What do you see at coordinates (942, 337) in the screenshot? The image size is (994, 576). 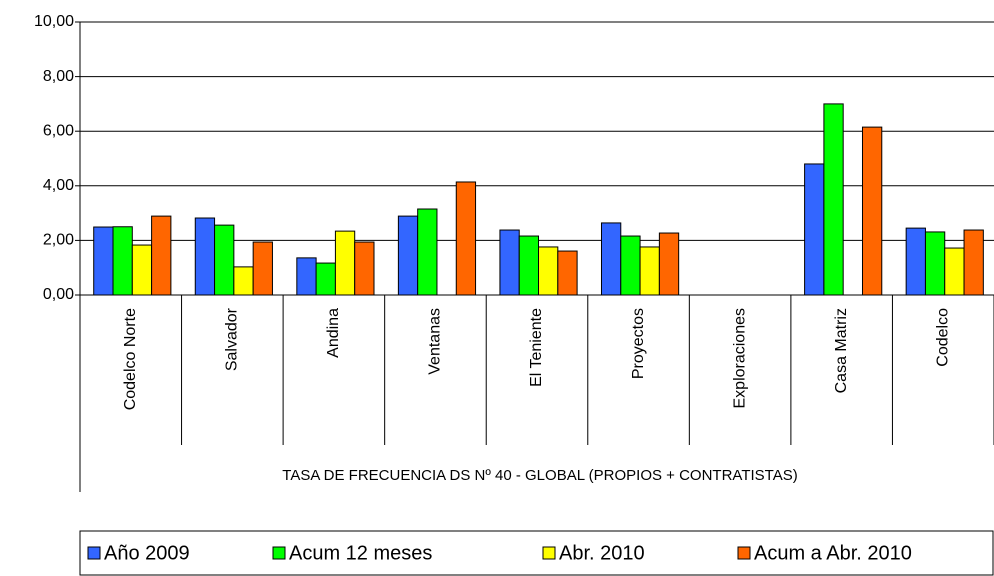 I see `x-tick-label: Codelco` at bounding box center [942, 337].